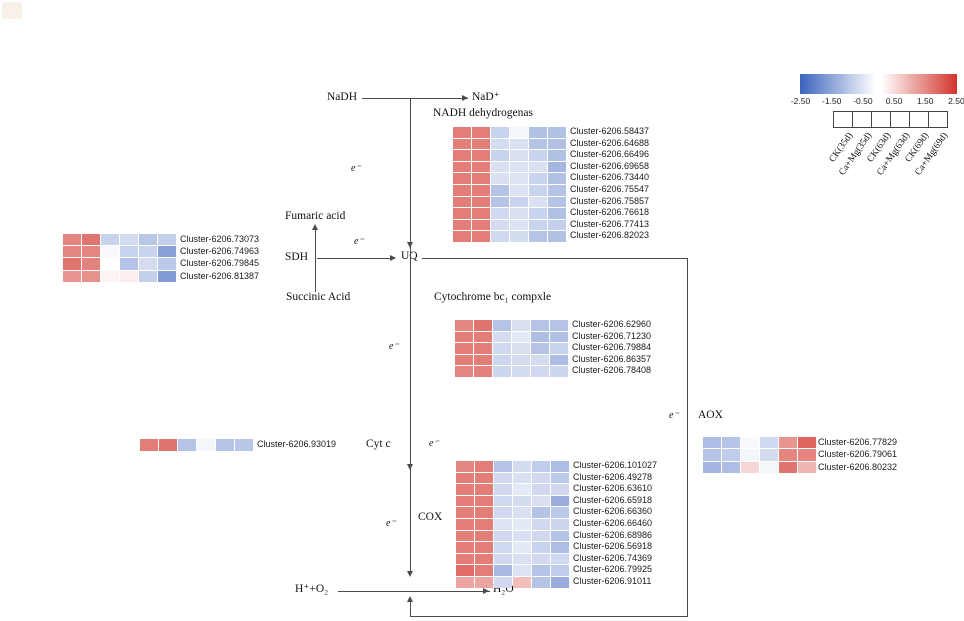 This screenshot has width=964, height=621. Describe the element at coordinates (894, 101) in the screenshot. I see `colorbar-tick: 0.50` at that location.